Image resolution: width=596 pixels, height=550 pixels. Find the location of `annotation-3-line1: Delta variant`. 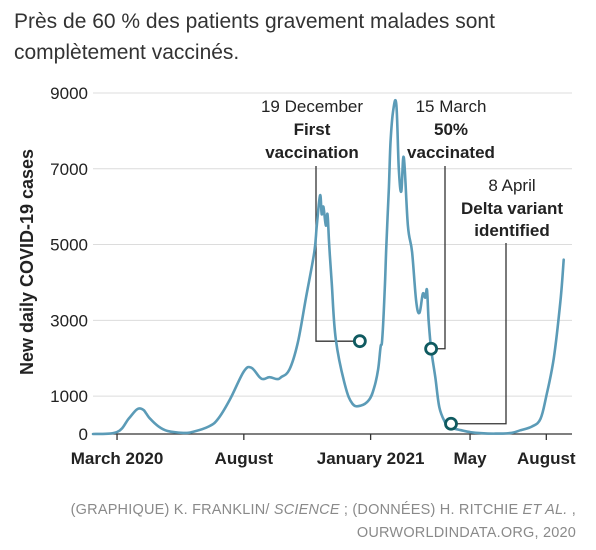

annotation-3-line1: Delta variant is located at coordinates (512, 208).